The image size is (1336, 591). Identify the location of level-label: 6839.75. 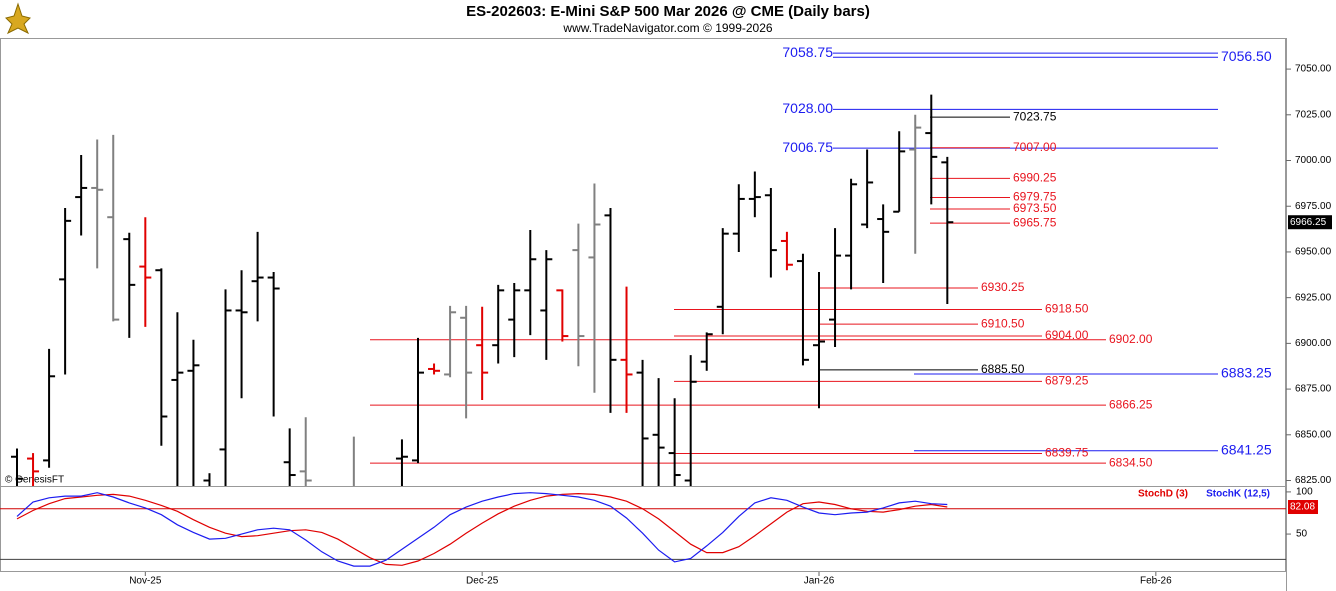
(1067, 453).